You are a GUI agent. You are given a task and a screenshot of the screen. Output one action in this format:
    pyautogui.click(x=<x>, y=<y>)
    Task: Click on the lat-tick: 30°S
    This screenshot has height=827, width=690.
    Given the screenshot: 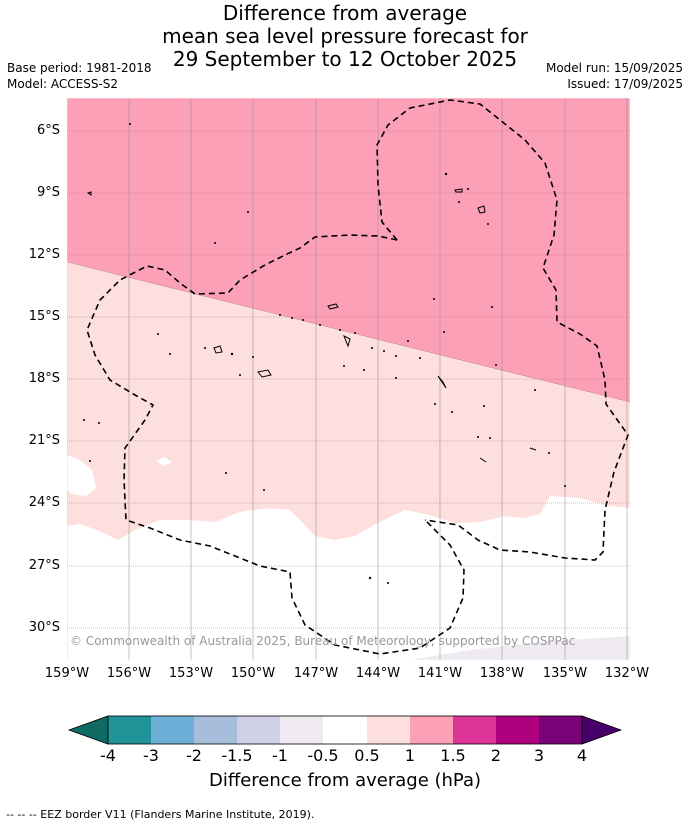 What is the action you would take?
    pyautogui.click(x=44, y=627)
    